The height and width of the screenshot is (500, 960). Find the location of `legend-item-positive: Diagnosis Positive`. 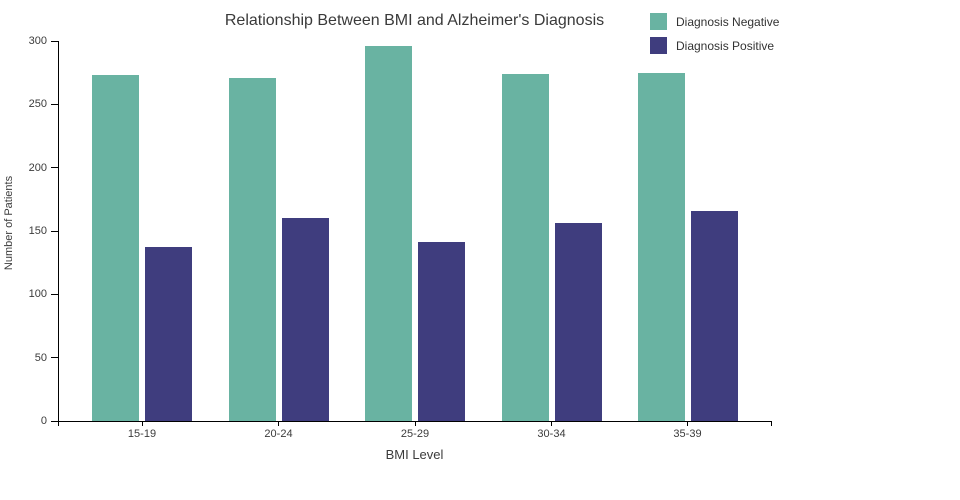

legend-item-positive: Diagnosis Positive is located at coordinates (714, 45).